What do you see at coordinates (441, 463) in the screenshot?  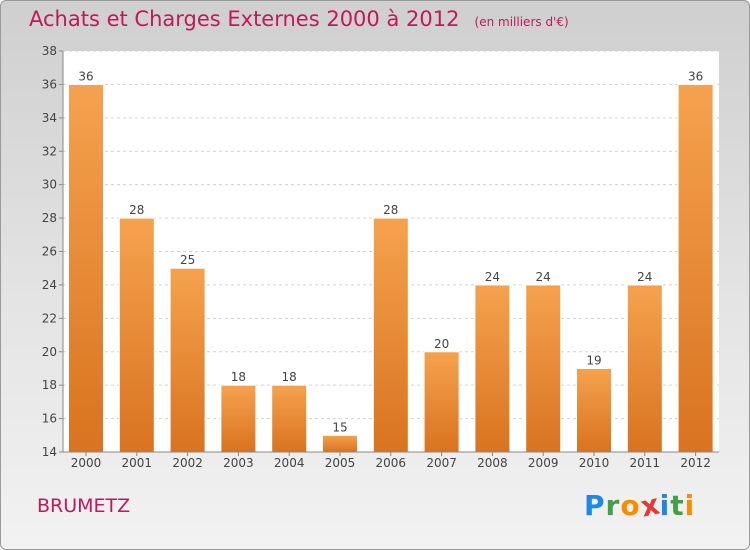 I see `x-tick-label: 2007` at bounding box center [441, 463].